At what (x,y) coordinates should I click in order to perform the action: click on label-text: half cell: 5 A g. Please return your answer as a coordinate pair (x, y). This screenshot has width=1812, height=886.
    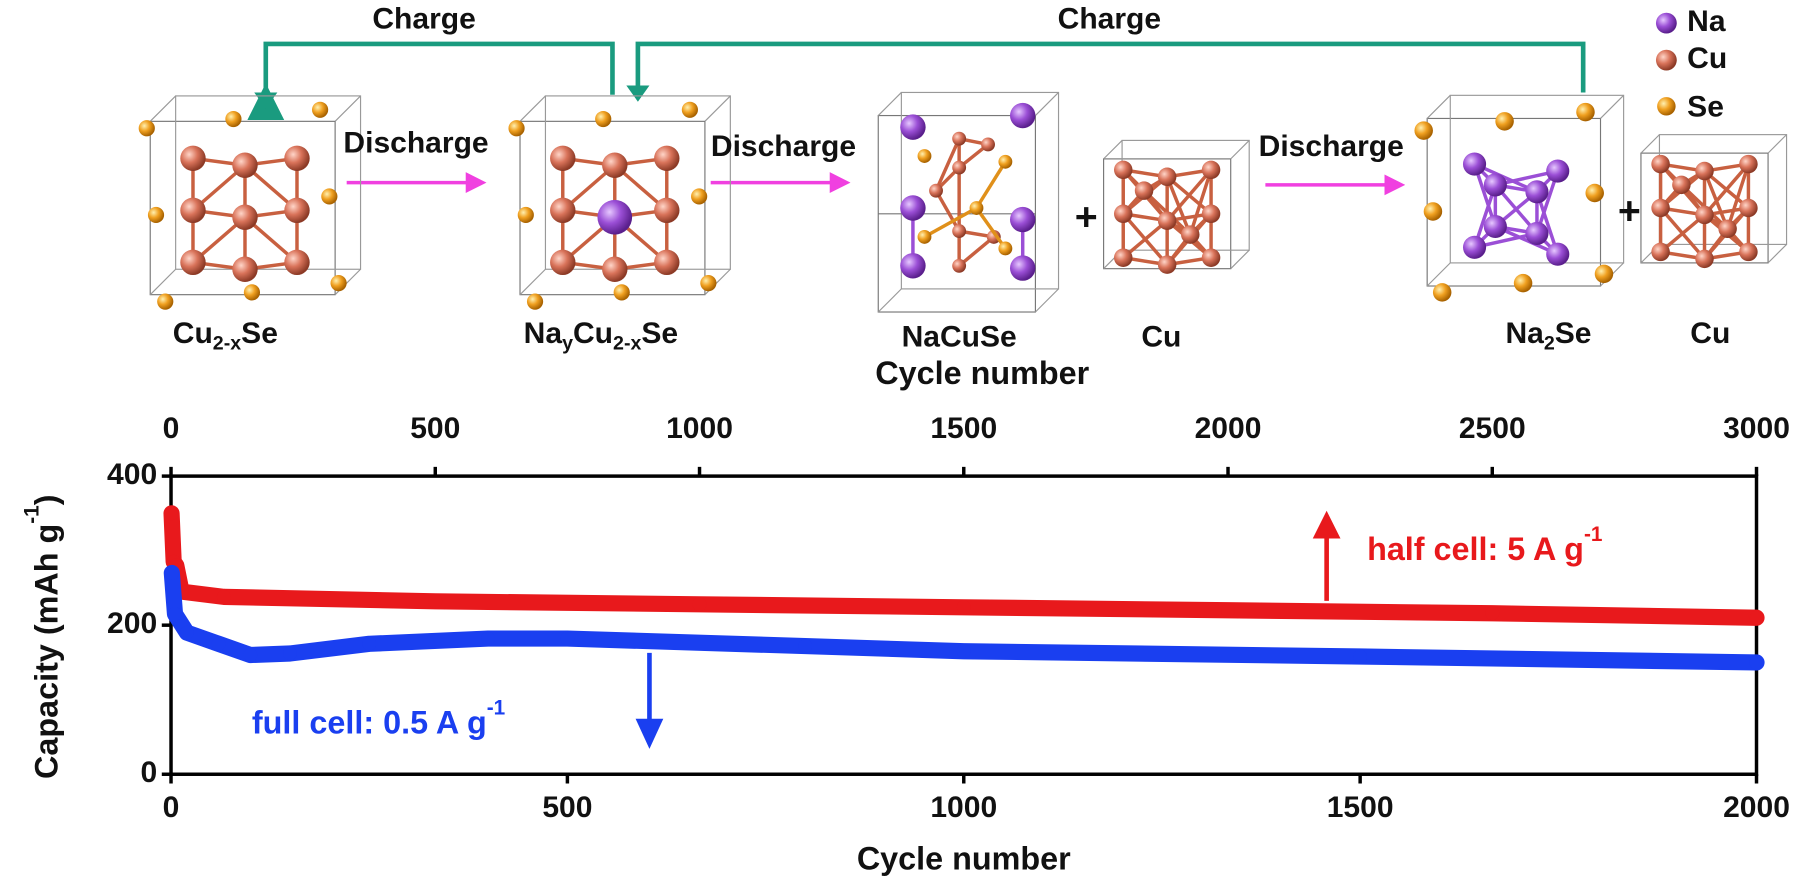
    Looking at the image, I should click on (1475, 549).